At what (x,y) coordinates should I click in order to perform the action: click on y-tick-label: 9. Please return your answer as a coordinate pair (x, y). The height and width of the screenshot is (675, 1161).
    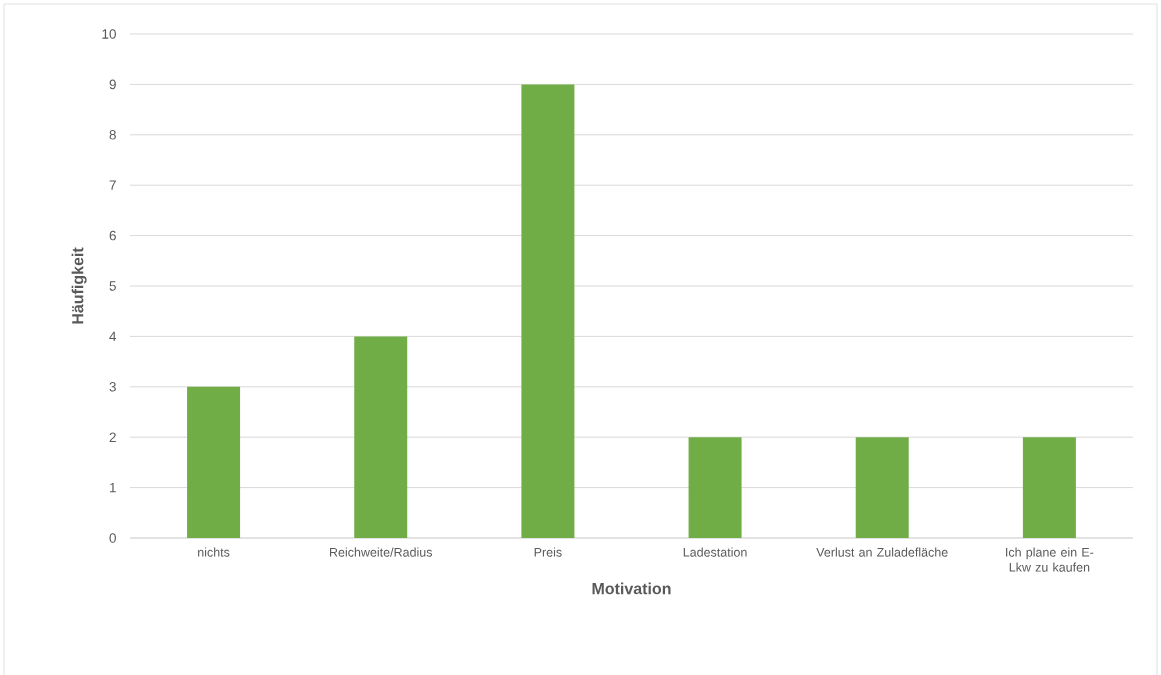
    Looking at the image, I should click on (112, 84).